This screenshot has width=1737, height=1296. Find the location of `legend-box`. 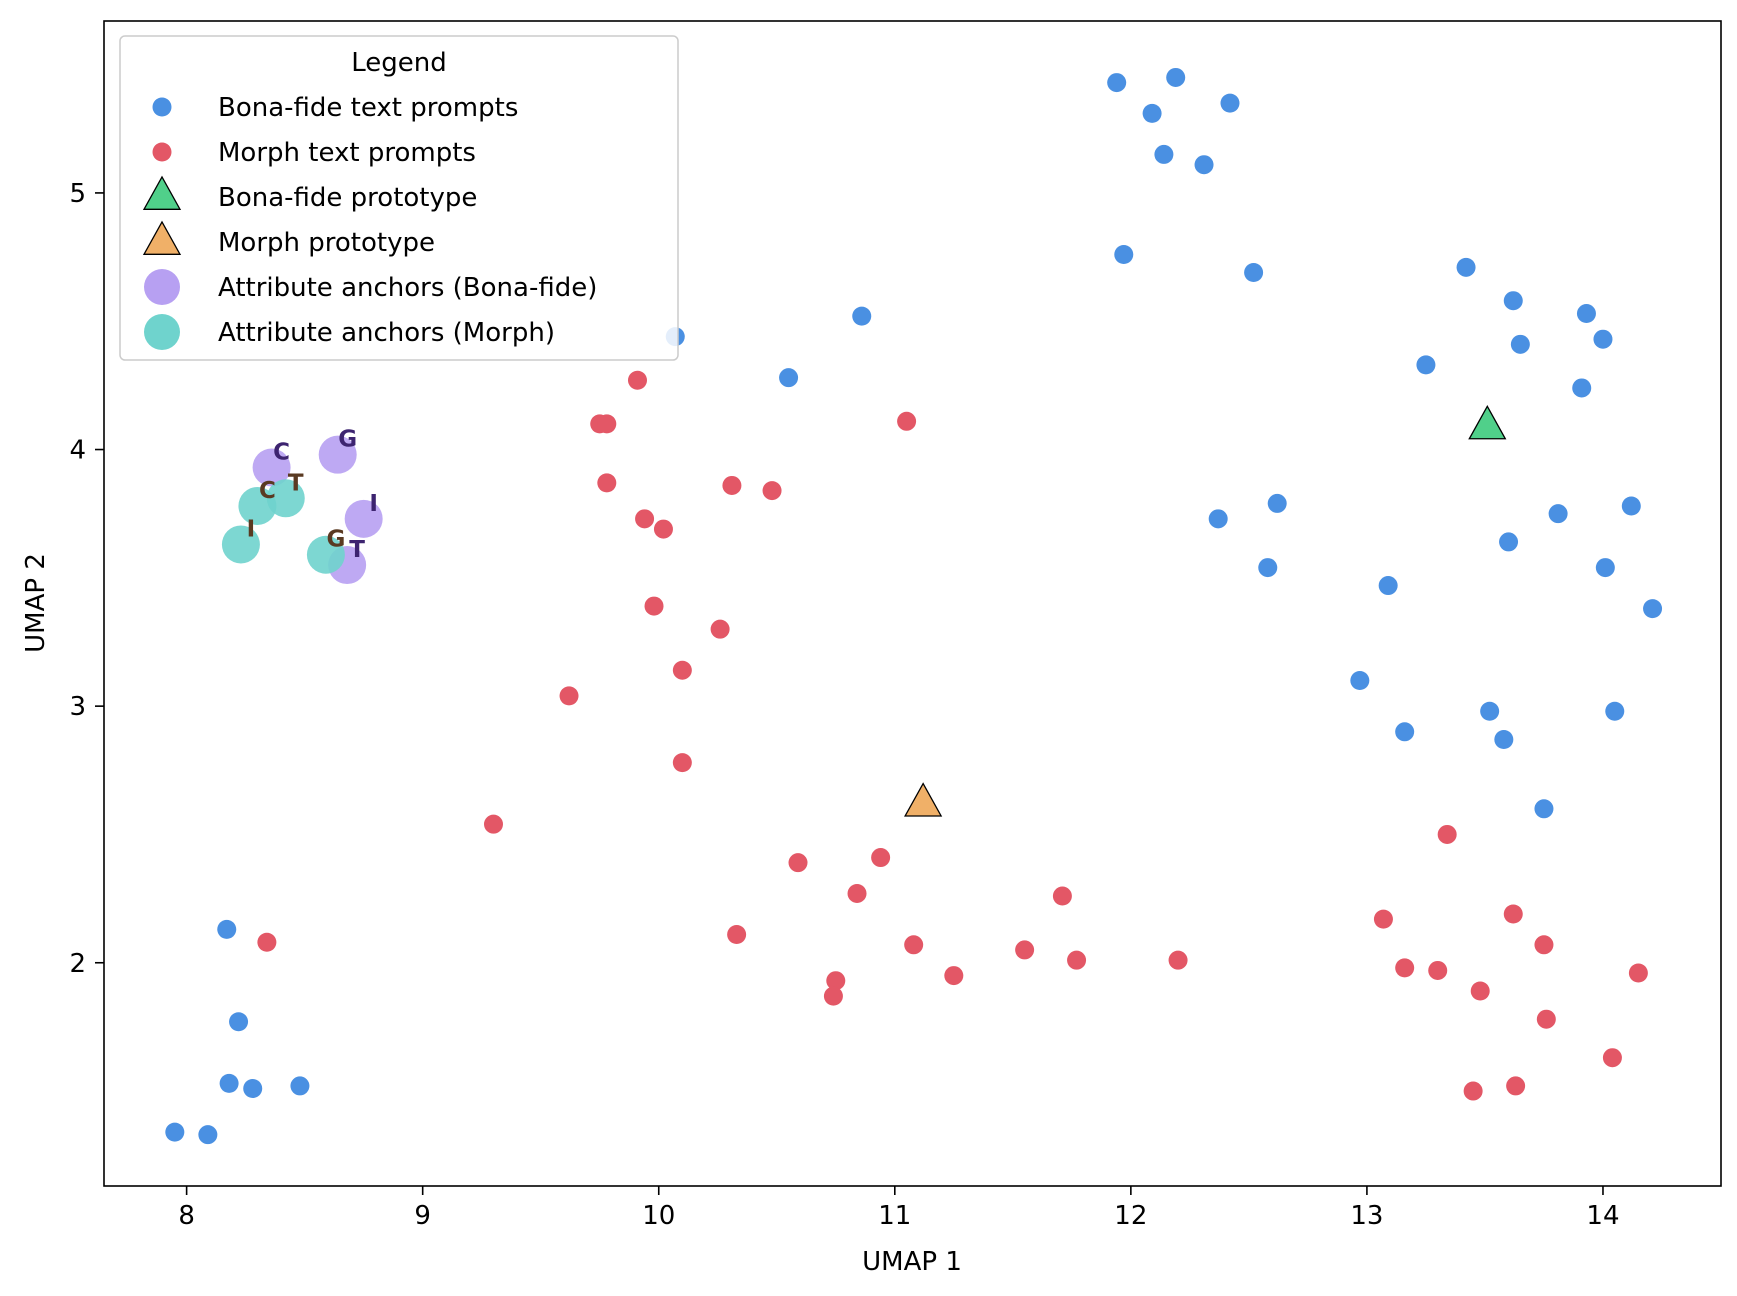

legend-box is located at coordinates (399, 198).